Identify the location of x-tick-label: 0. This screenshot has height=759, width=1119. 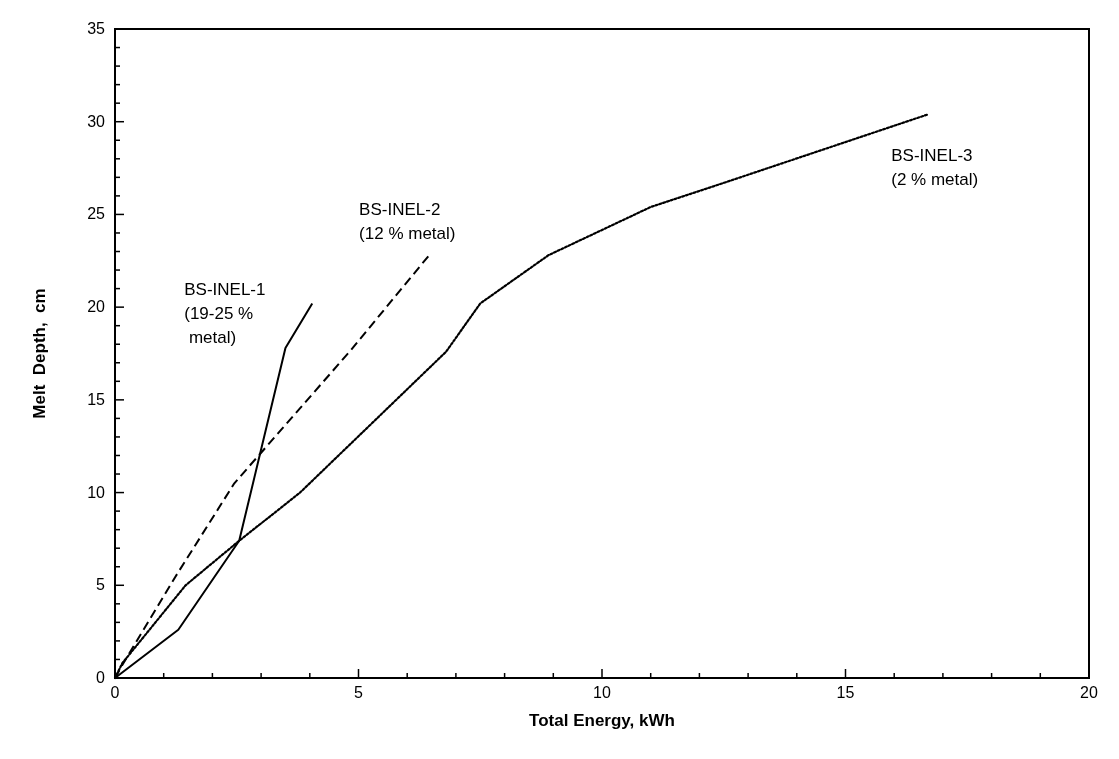
(115, 692).